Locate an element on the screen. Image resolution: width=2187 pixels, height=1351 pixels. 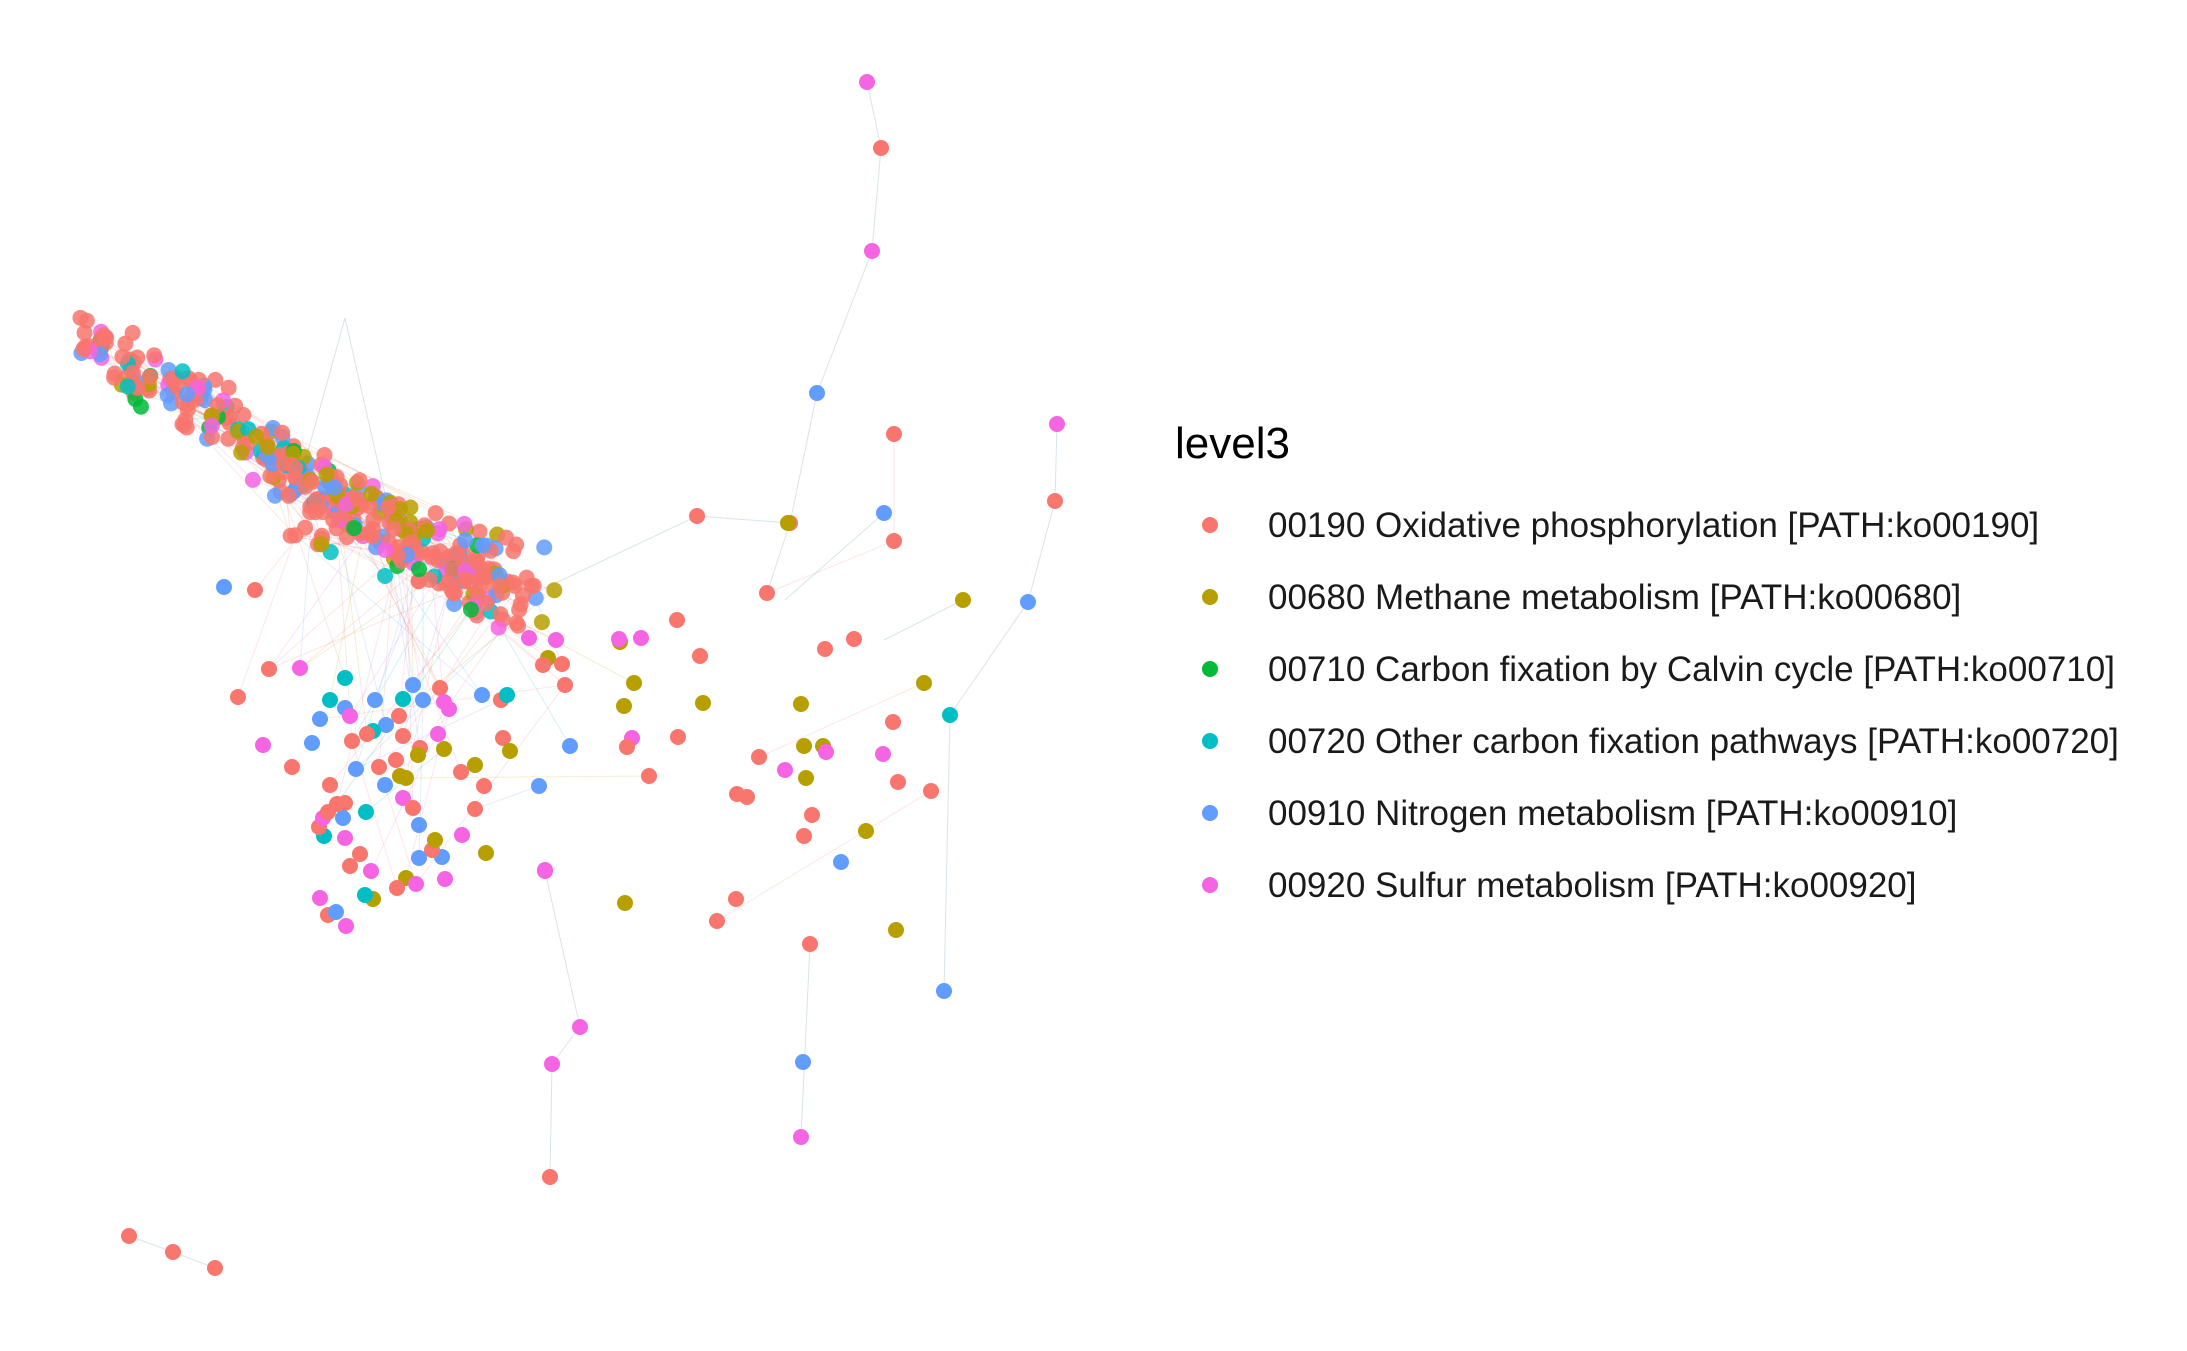
legend-item-00910: 00910 Nitrogen metabolism [PATH:ko00910] is located at coordinates (1579, 813).